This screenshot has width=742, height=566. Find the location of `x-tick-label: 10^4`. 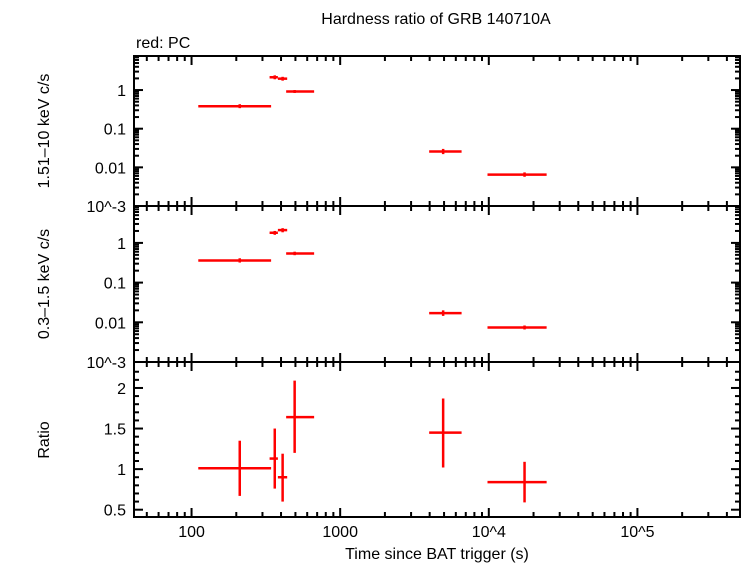

x-tick-label: 10^4 is located at coordinates (489, 532).